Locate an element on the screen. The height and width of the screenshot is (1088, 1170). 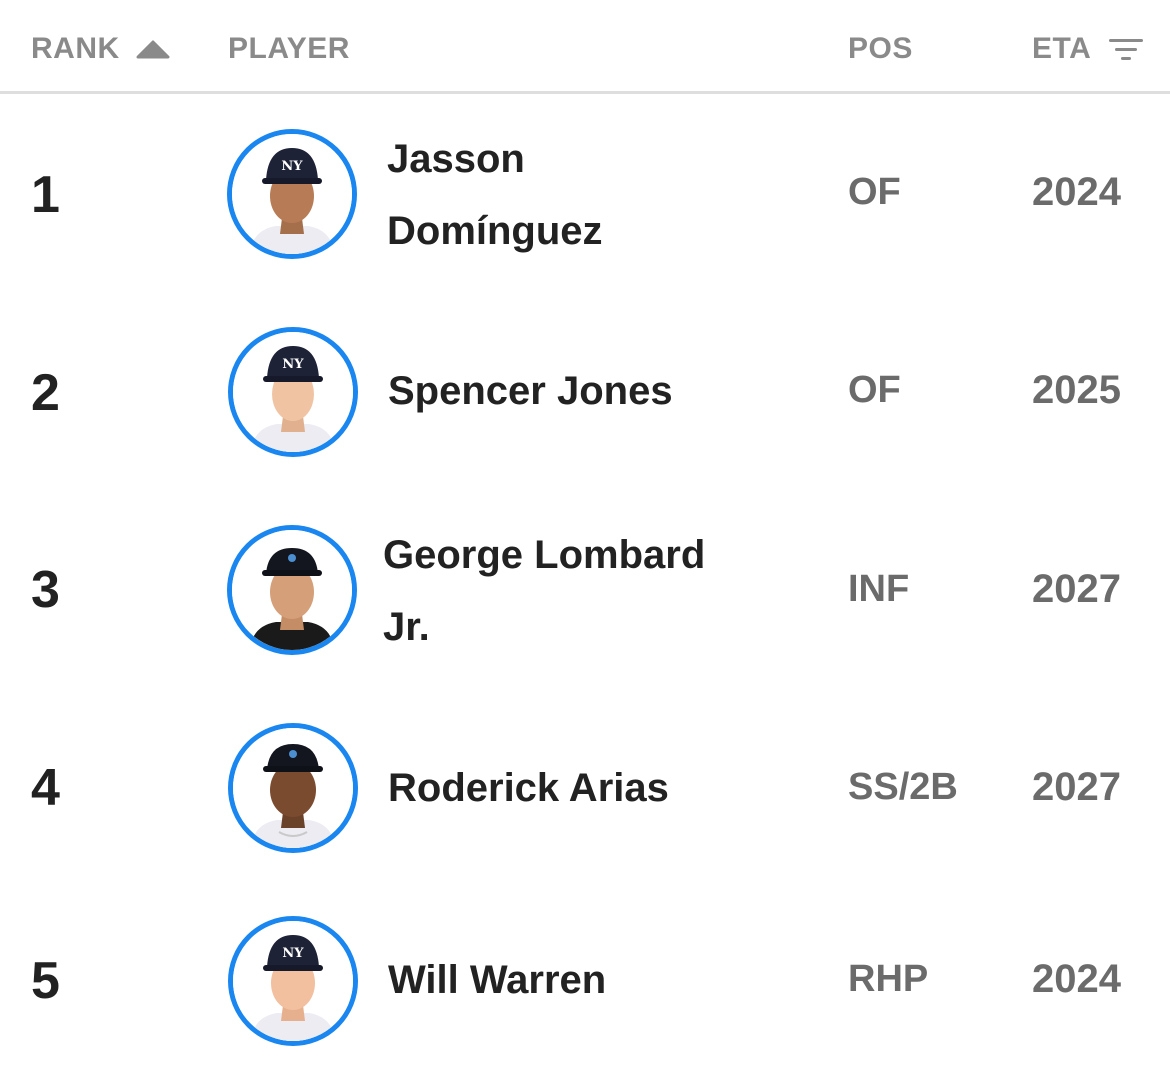
player-name-line1: Roderick Arias is located at coordinates (528, 788).